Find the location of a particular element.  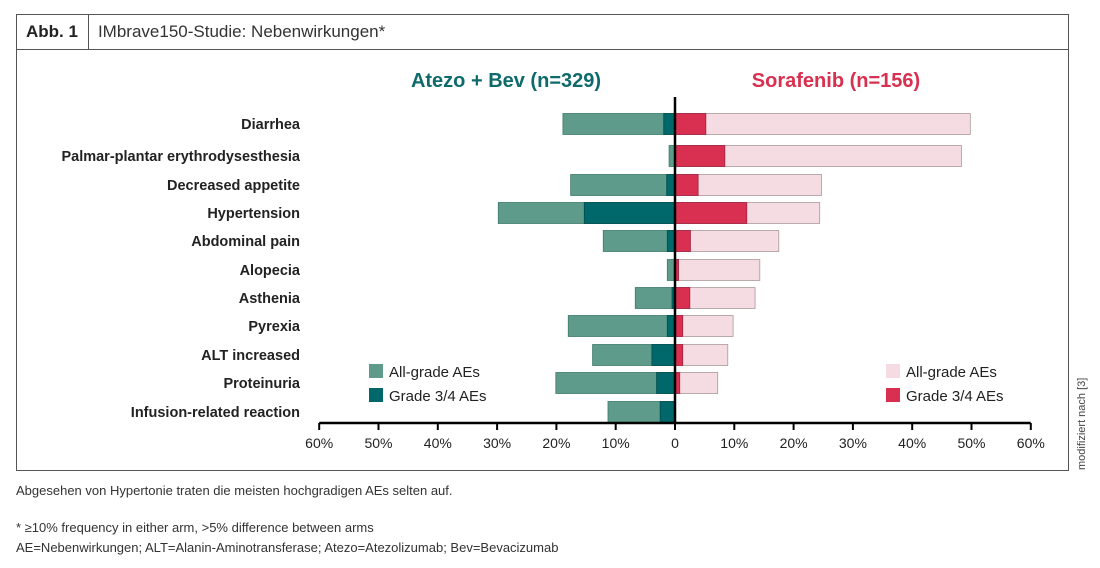

category-label: Asthenia is located at coordinates (270, 299).